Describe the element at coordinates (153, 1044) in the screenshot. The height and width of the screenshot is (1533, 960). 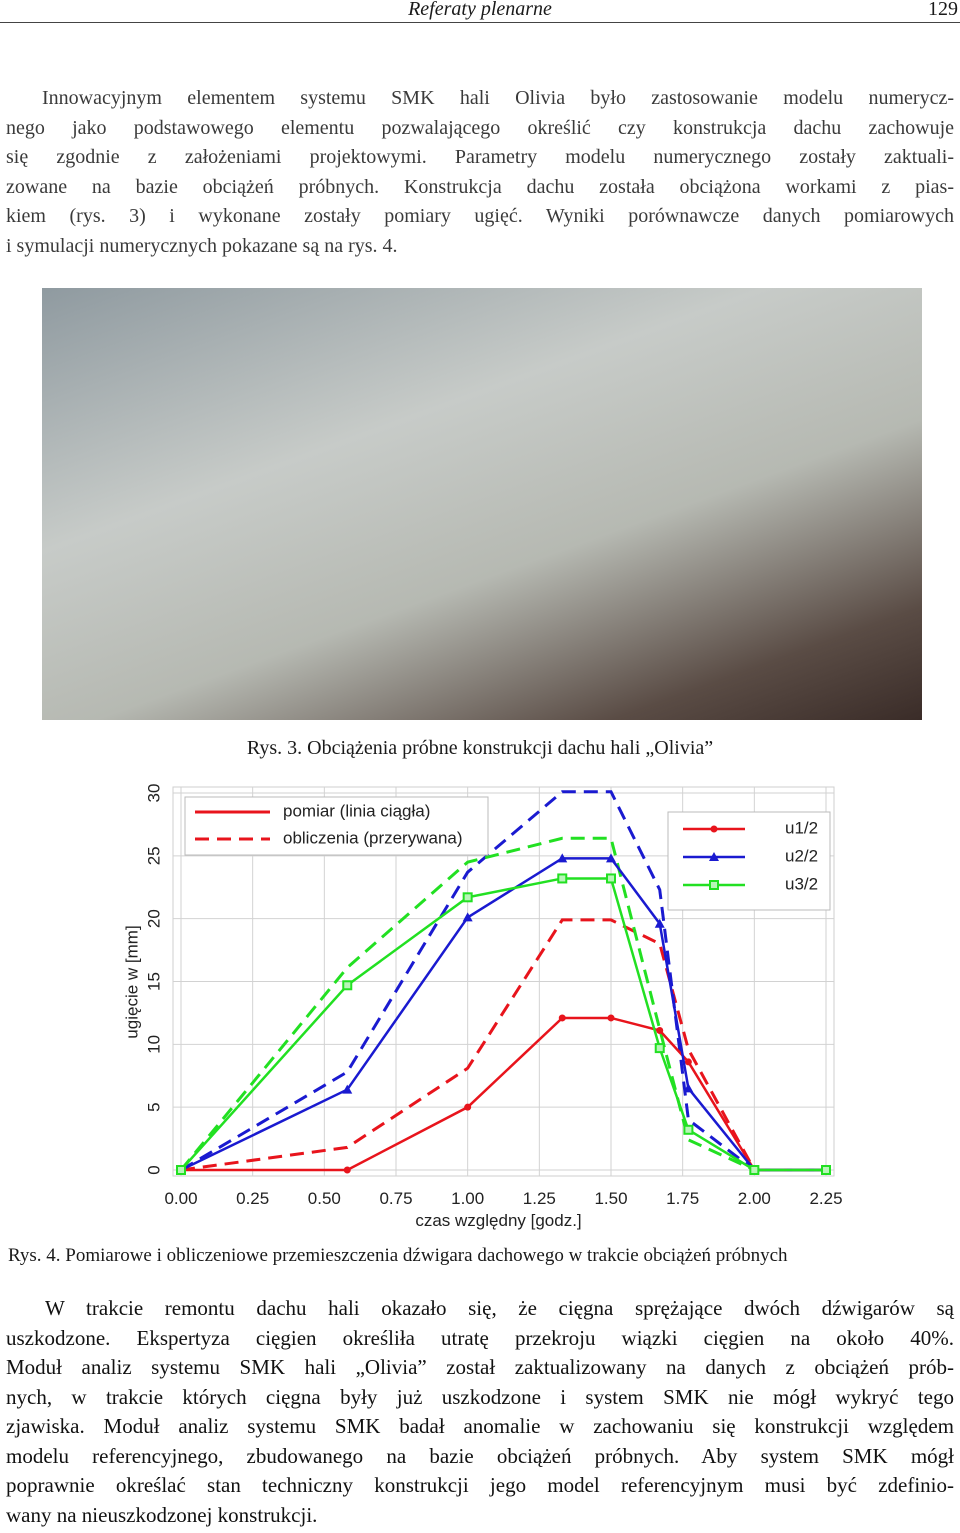
I see `y-tick-label: 10` at that location.